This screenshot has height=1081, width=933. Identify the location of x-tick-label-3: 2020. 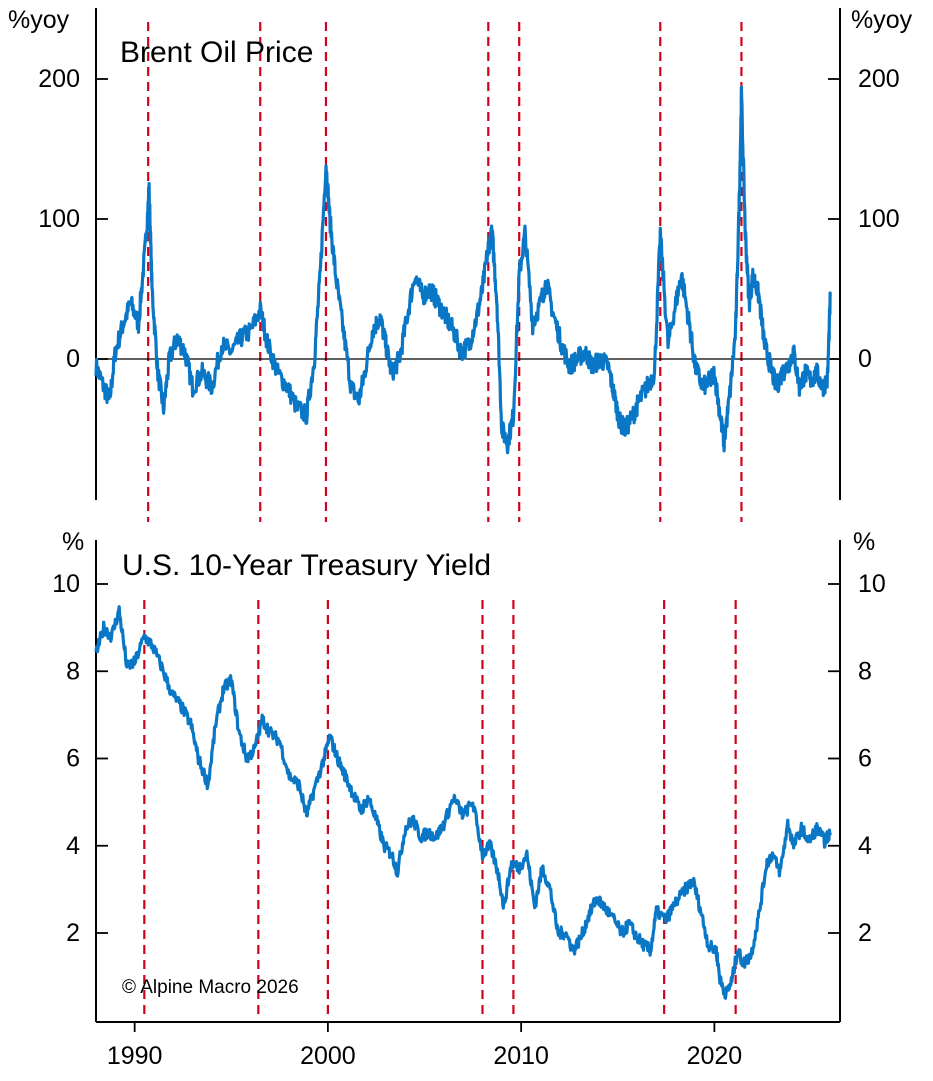
(715, 1056).